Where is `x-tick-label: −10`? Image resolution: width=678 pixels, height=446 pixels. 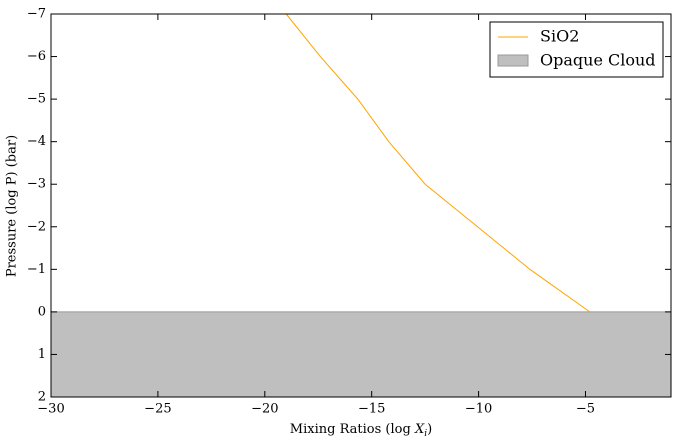
x-tick-label: −10 is located at coordinates (478, 409).